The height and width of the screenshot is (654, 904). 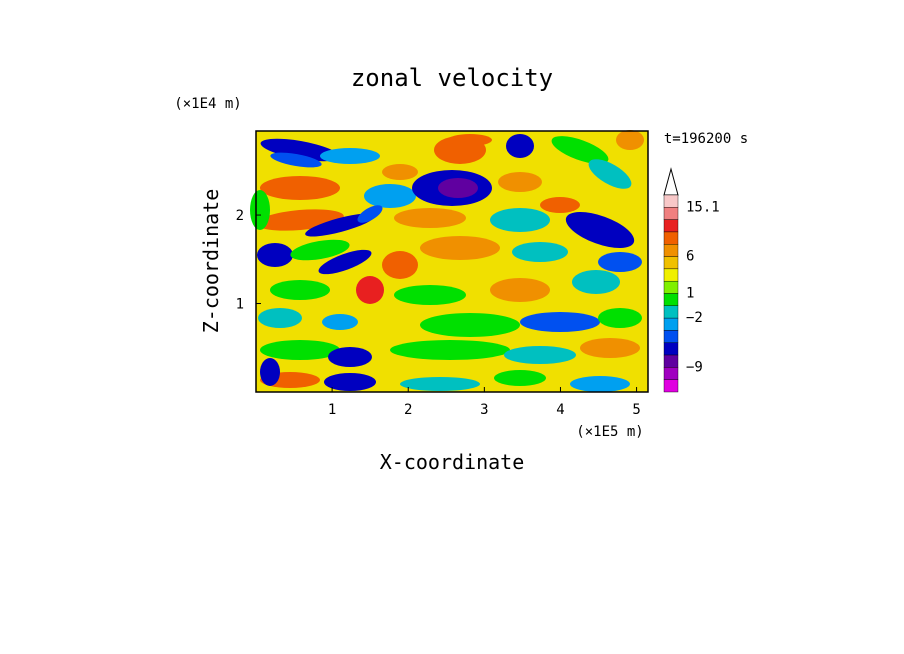 What do you see at coordinates (694, 318) in the screenshot?
I see `colorbar-label: −2` at bounding box center [694, 318].